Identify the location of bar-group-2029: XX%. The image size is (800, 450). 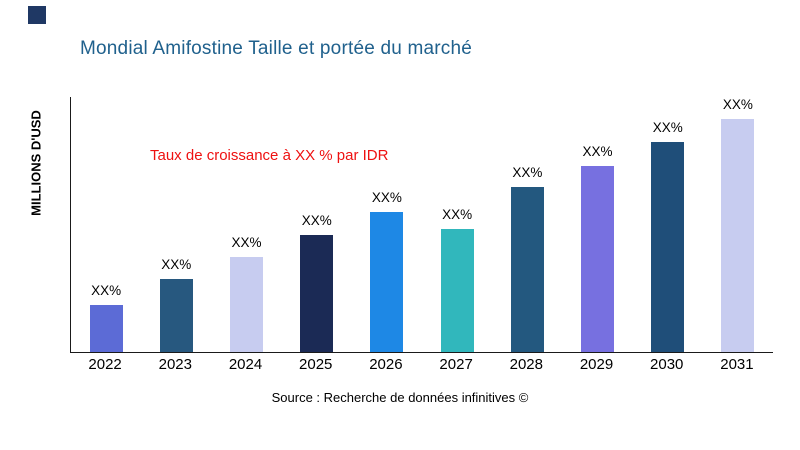
(597, 224).